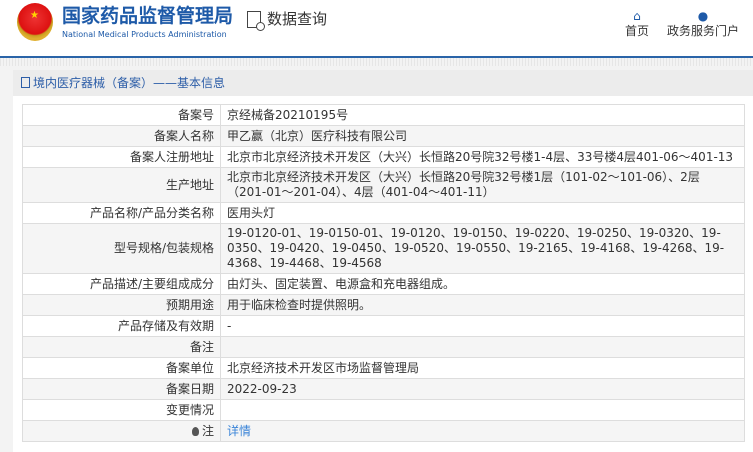  What do you see at coordinates (151, 283) in the screenshot?
I see `row-label-text: 产品描述/主要组成成分` at bounding box center [151, 283].